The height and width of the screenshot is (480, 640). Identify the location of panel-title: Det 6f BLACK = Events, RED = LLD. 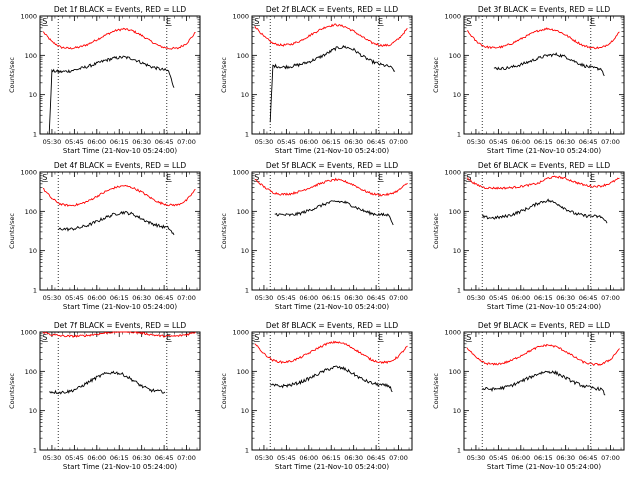
(544, 165).